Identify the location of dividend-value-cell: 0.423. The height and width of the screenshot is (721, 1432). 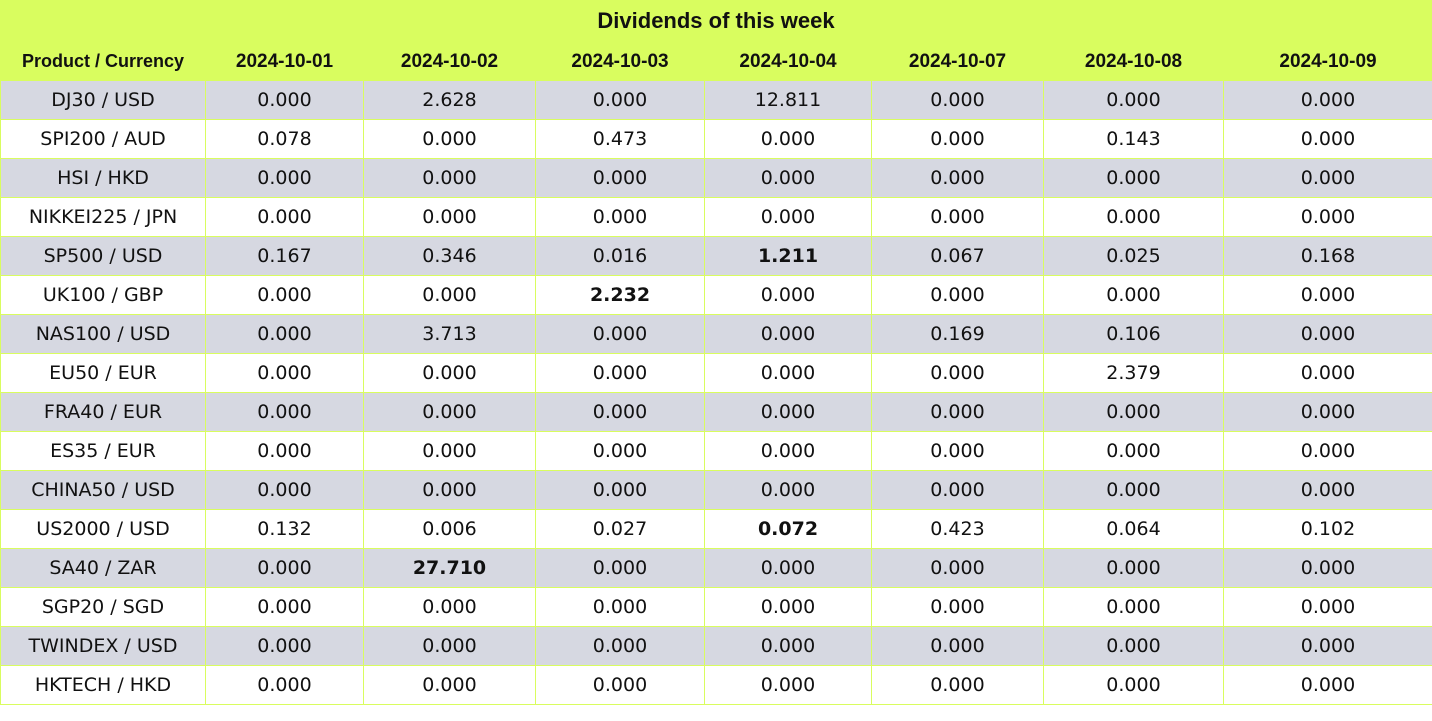
(957, 529).